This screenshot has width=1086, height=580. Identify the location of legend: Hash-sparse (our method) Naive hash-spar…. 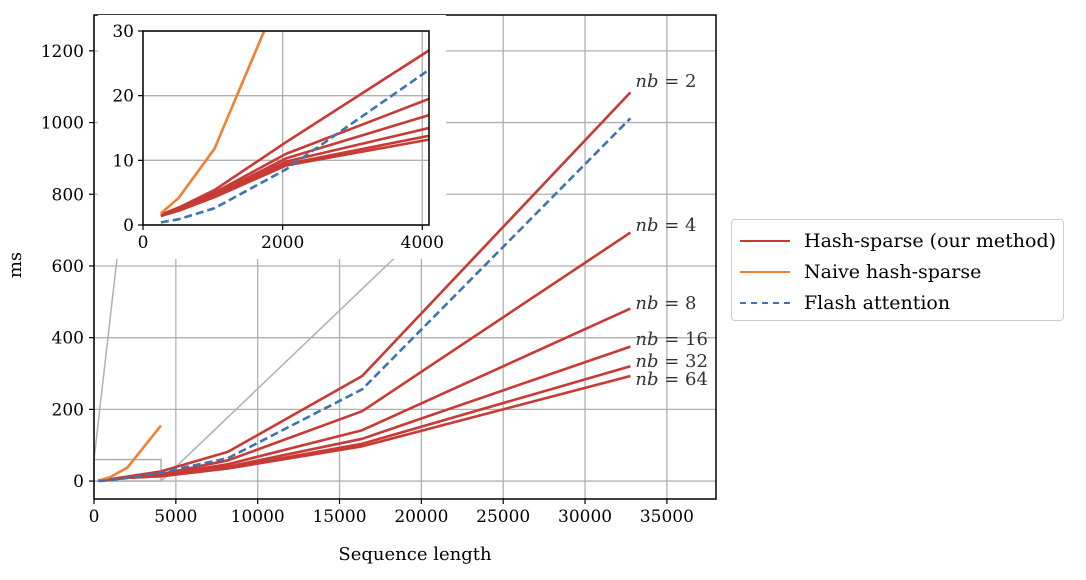
(897, 270).